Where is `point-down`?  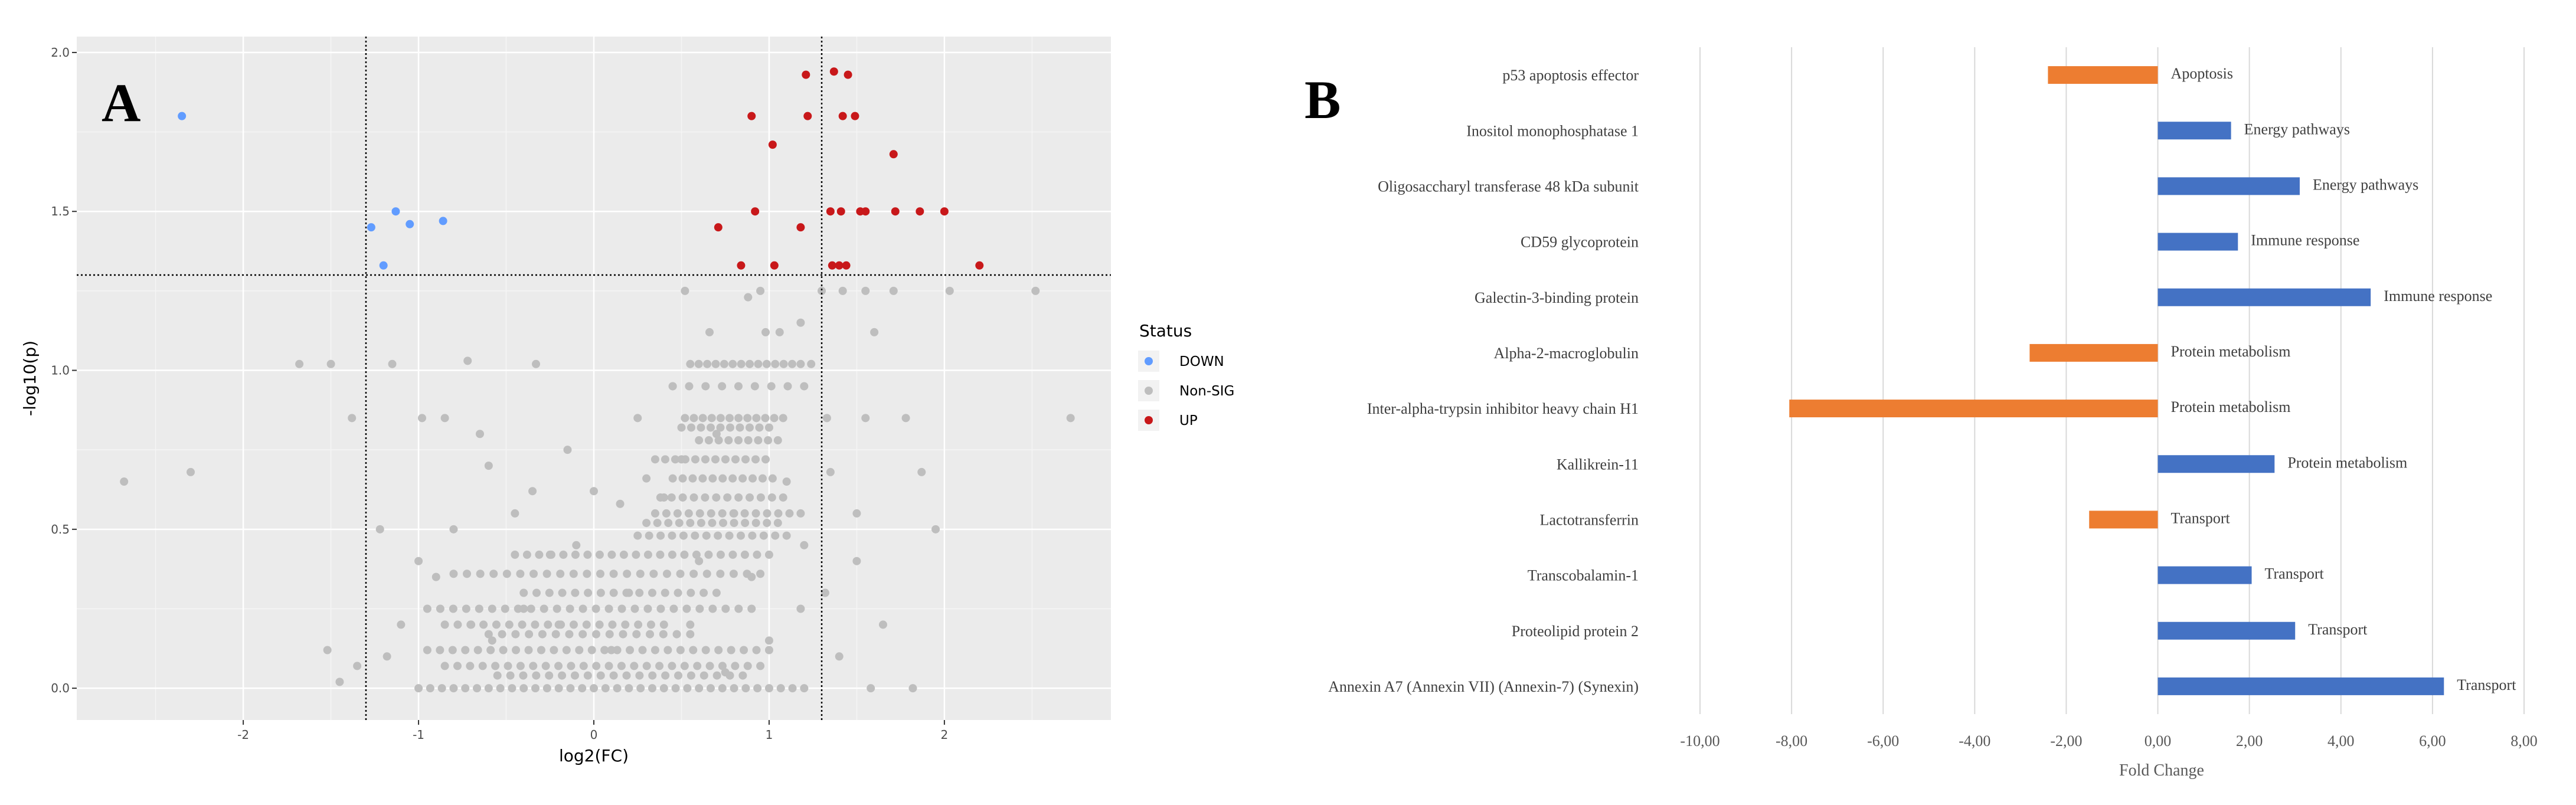 point-down is located at coordinates (383, 265).